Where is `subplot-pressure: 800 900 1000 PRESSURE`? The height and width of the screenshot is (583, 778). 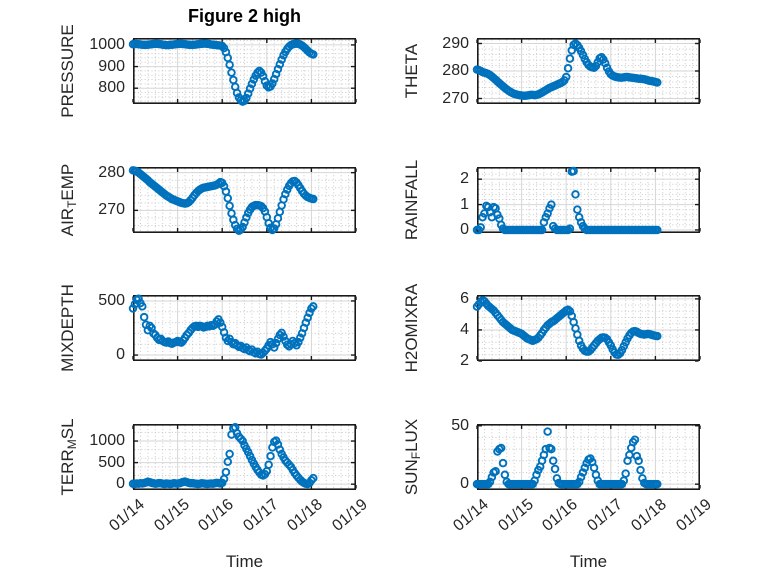 subplot-pressure: 800 900 1000 PRESSURE is located at coordinates (207, 71).